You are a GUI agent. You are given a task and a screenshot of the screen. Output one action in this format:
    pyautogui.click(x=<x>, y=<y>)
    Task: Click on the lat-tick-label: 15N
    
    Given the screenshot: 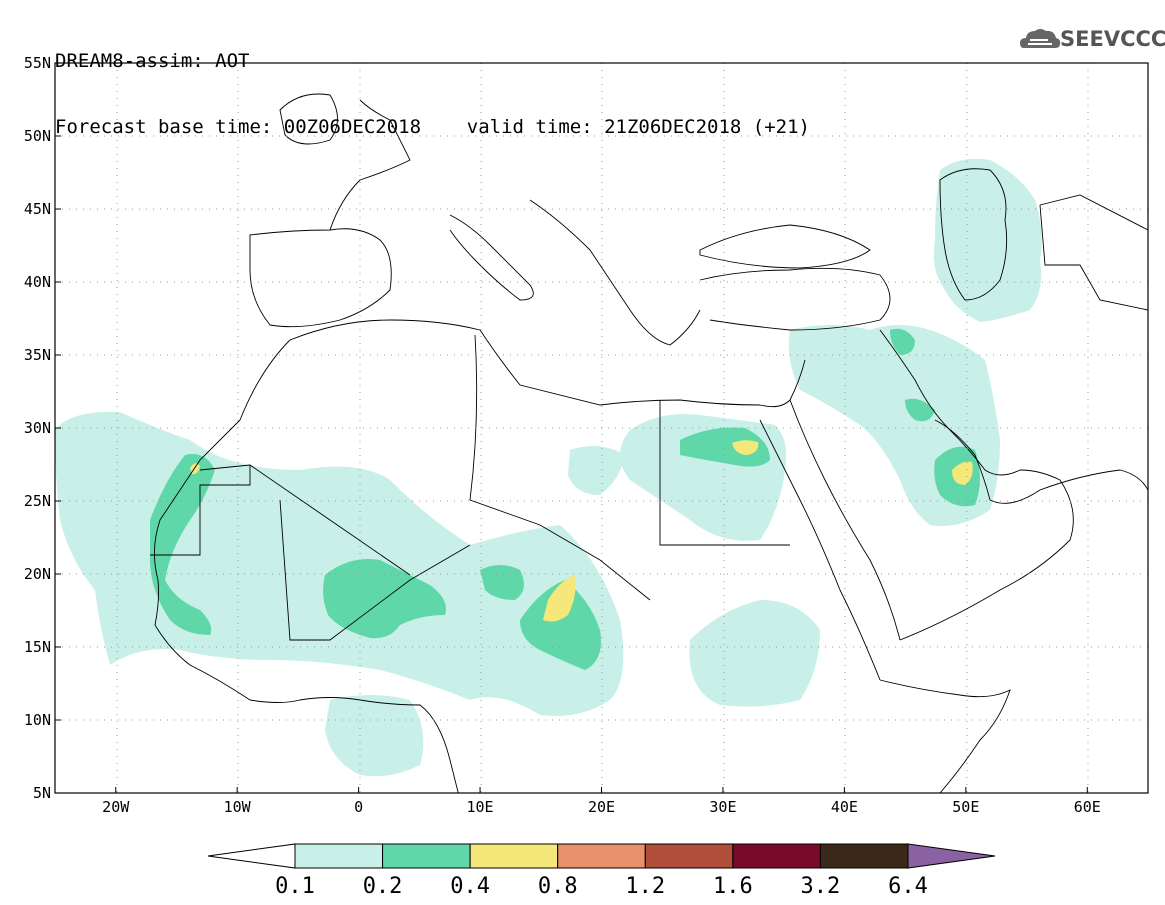 What is the action you would take?
    pyautogui.click(x=37, y=647)
    